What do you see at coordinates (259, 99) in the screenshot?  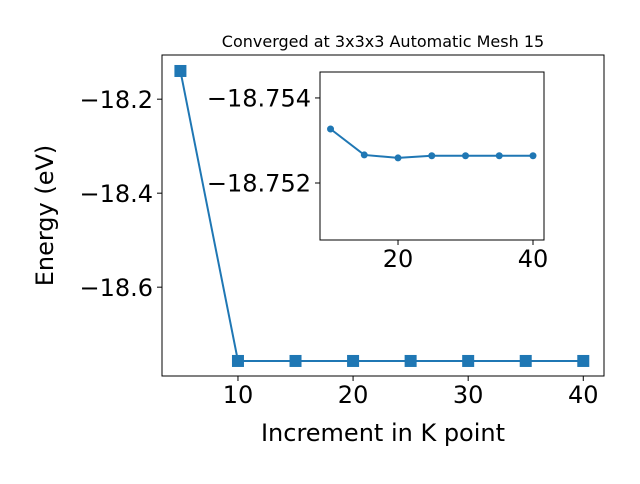 I see `y-tick-label: −18.754` at bounding box center [259, 99].